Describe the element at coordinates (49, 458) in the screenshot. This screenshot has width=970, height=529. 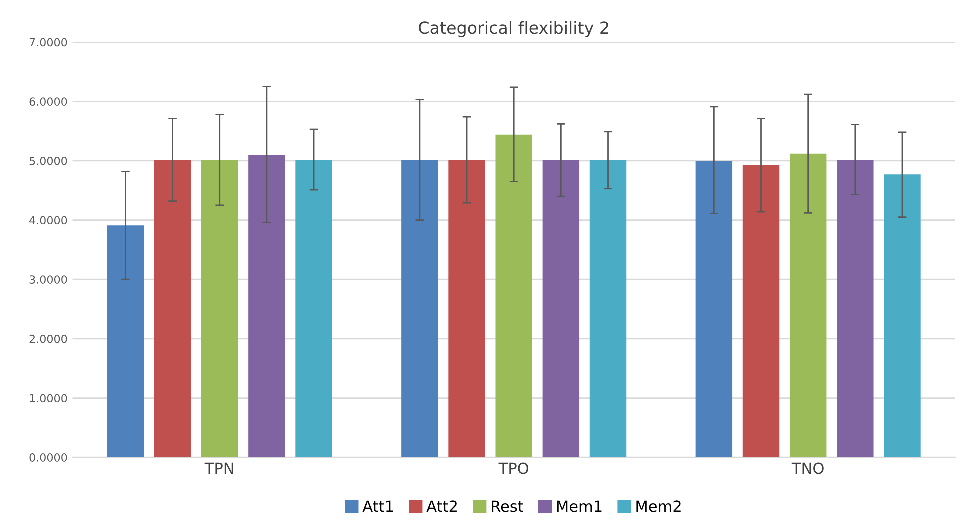
I see `y-tick-label: 0.0000` at that location.